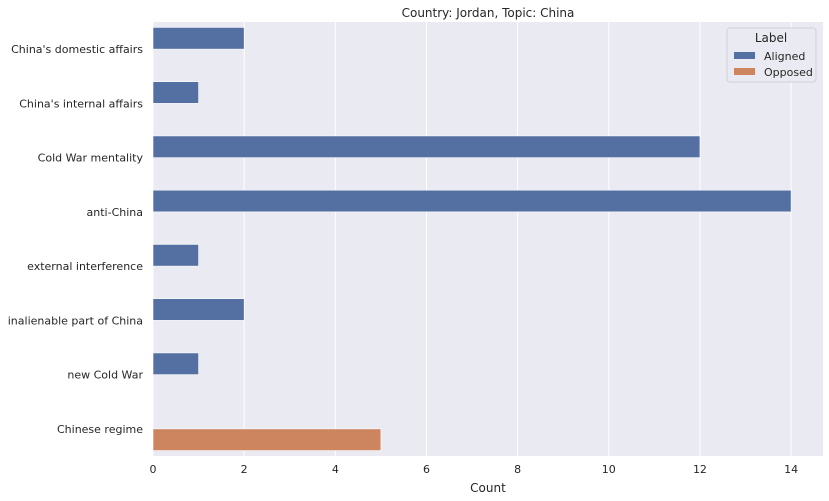 This screenshot has width=829, height=501. Describe the element at coordinates (77, 49) in the screenshot. I see `y-tick-label: China's domestic affairs` at that location.